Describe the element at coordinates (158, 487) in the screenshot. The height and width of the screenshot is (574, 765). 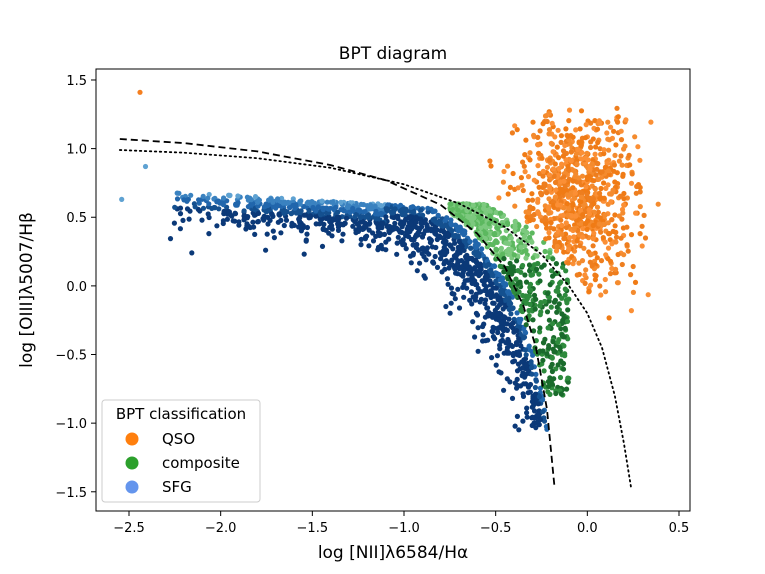
I see `legend-entry-sfg: SFG` at that location.